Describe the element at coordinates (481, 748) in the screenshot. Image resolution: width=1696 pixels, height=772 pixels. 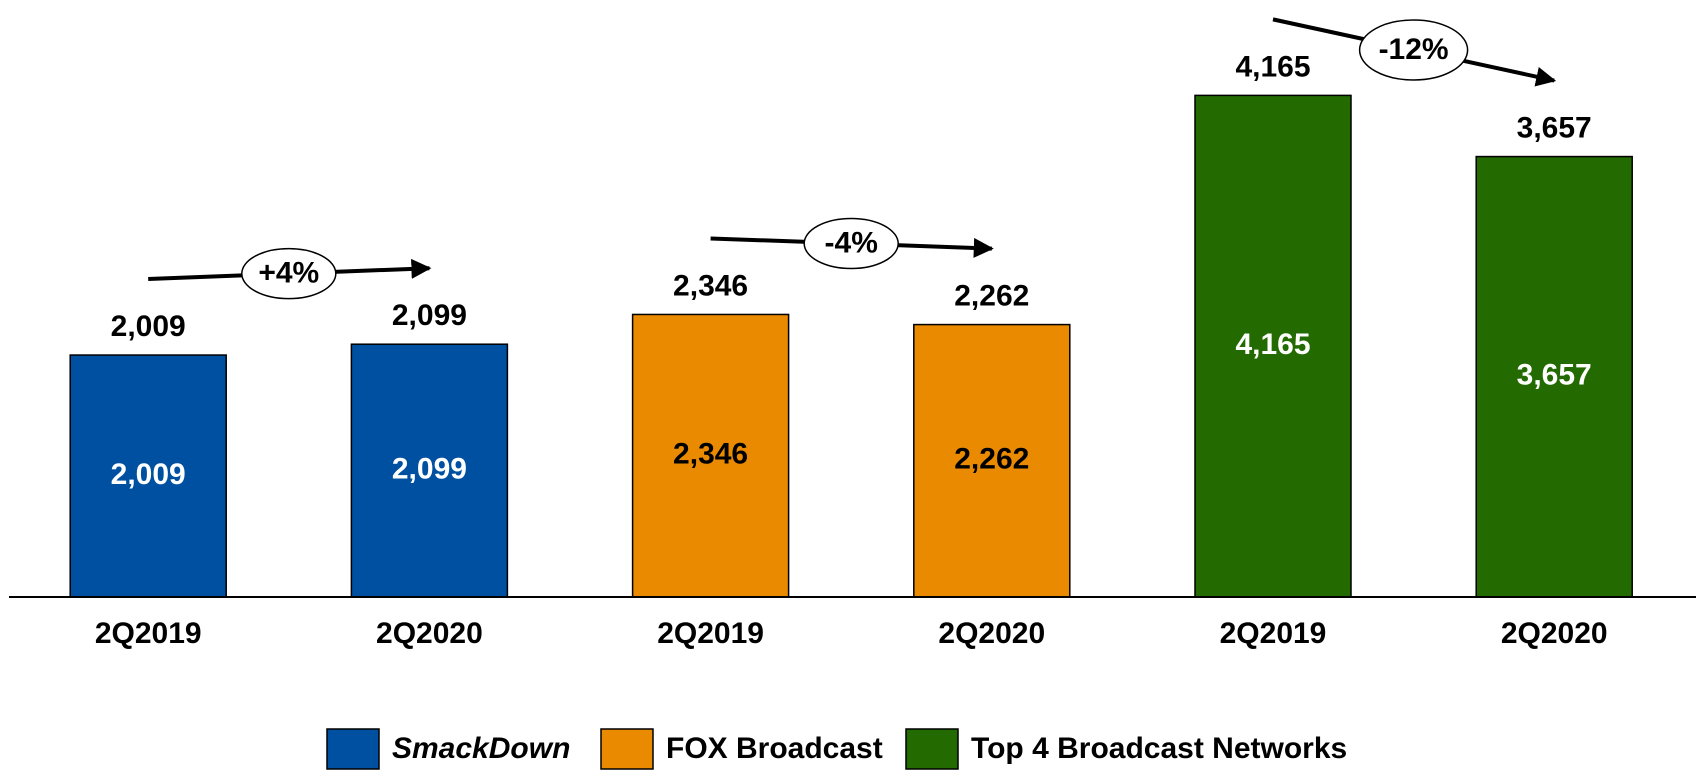
I see `legend-label: SmackDown` at that location.